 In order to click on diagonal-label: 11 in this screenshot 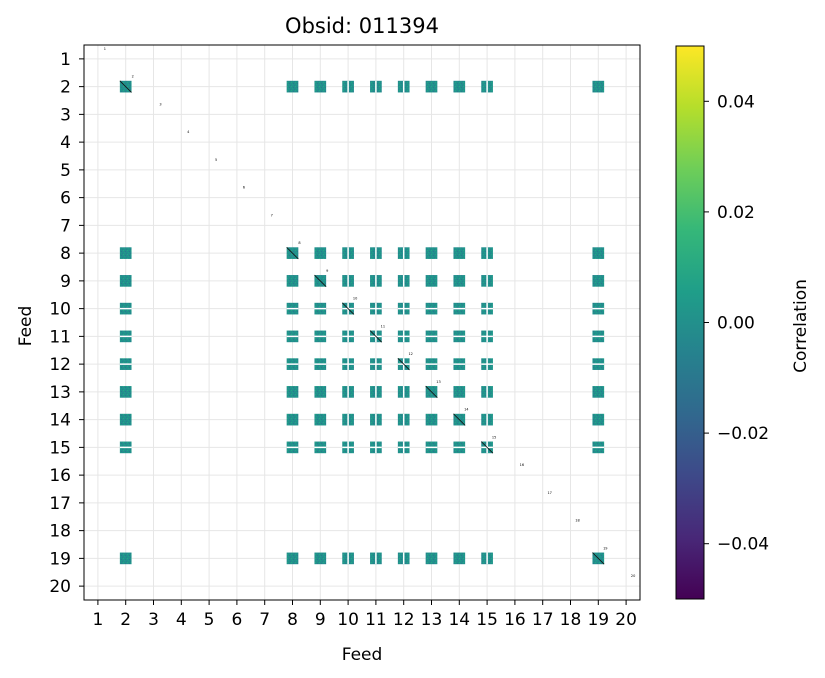, I will do `click(383, 326)`.